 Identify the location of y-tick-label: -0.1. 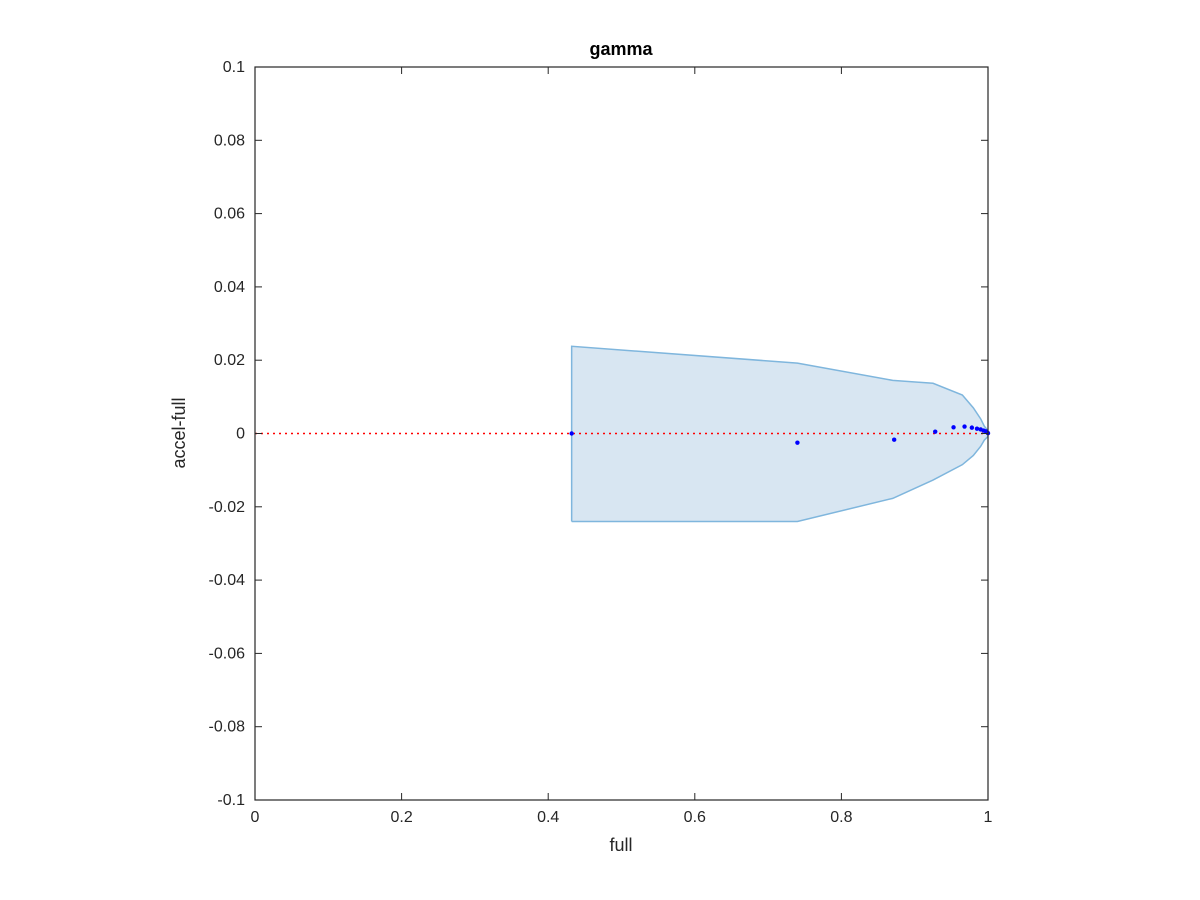
(231, 800).